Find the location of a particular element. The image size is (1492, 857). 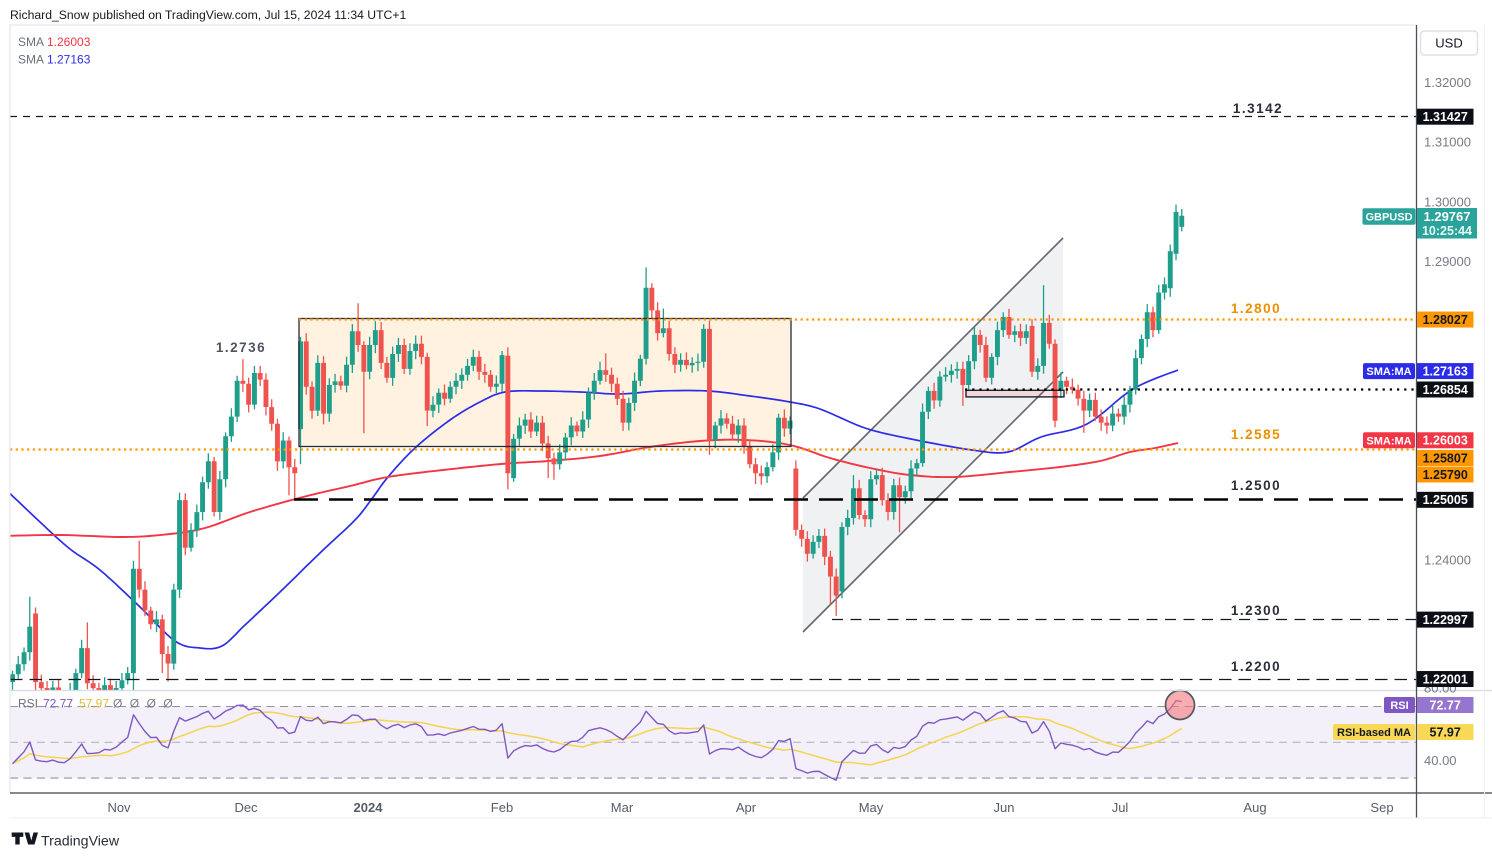

svg-text: 1.28027 is located at coordinates (1445, 320).